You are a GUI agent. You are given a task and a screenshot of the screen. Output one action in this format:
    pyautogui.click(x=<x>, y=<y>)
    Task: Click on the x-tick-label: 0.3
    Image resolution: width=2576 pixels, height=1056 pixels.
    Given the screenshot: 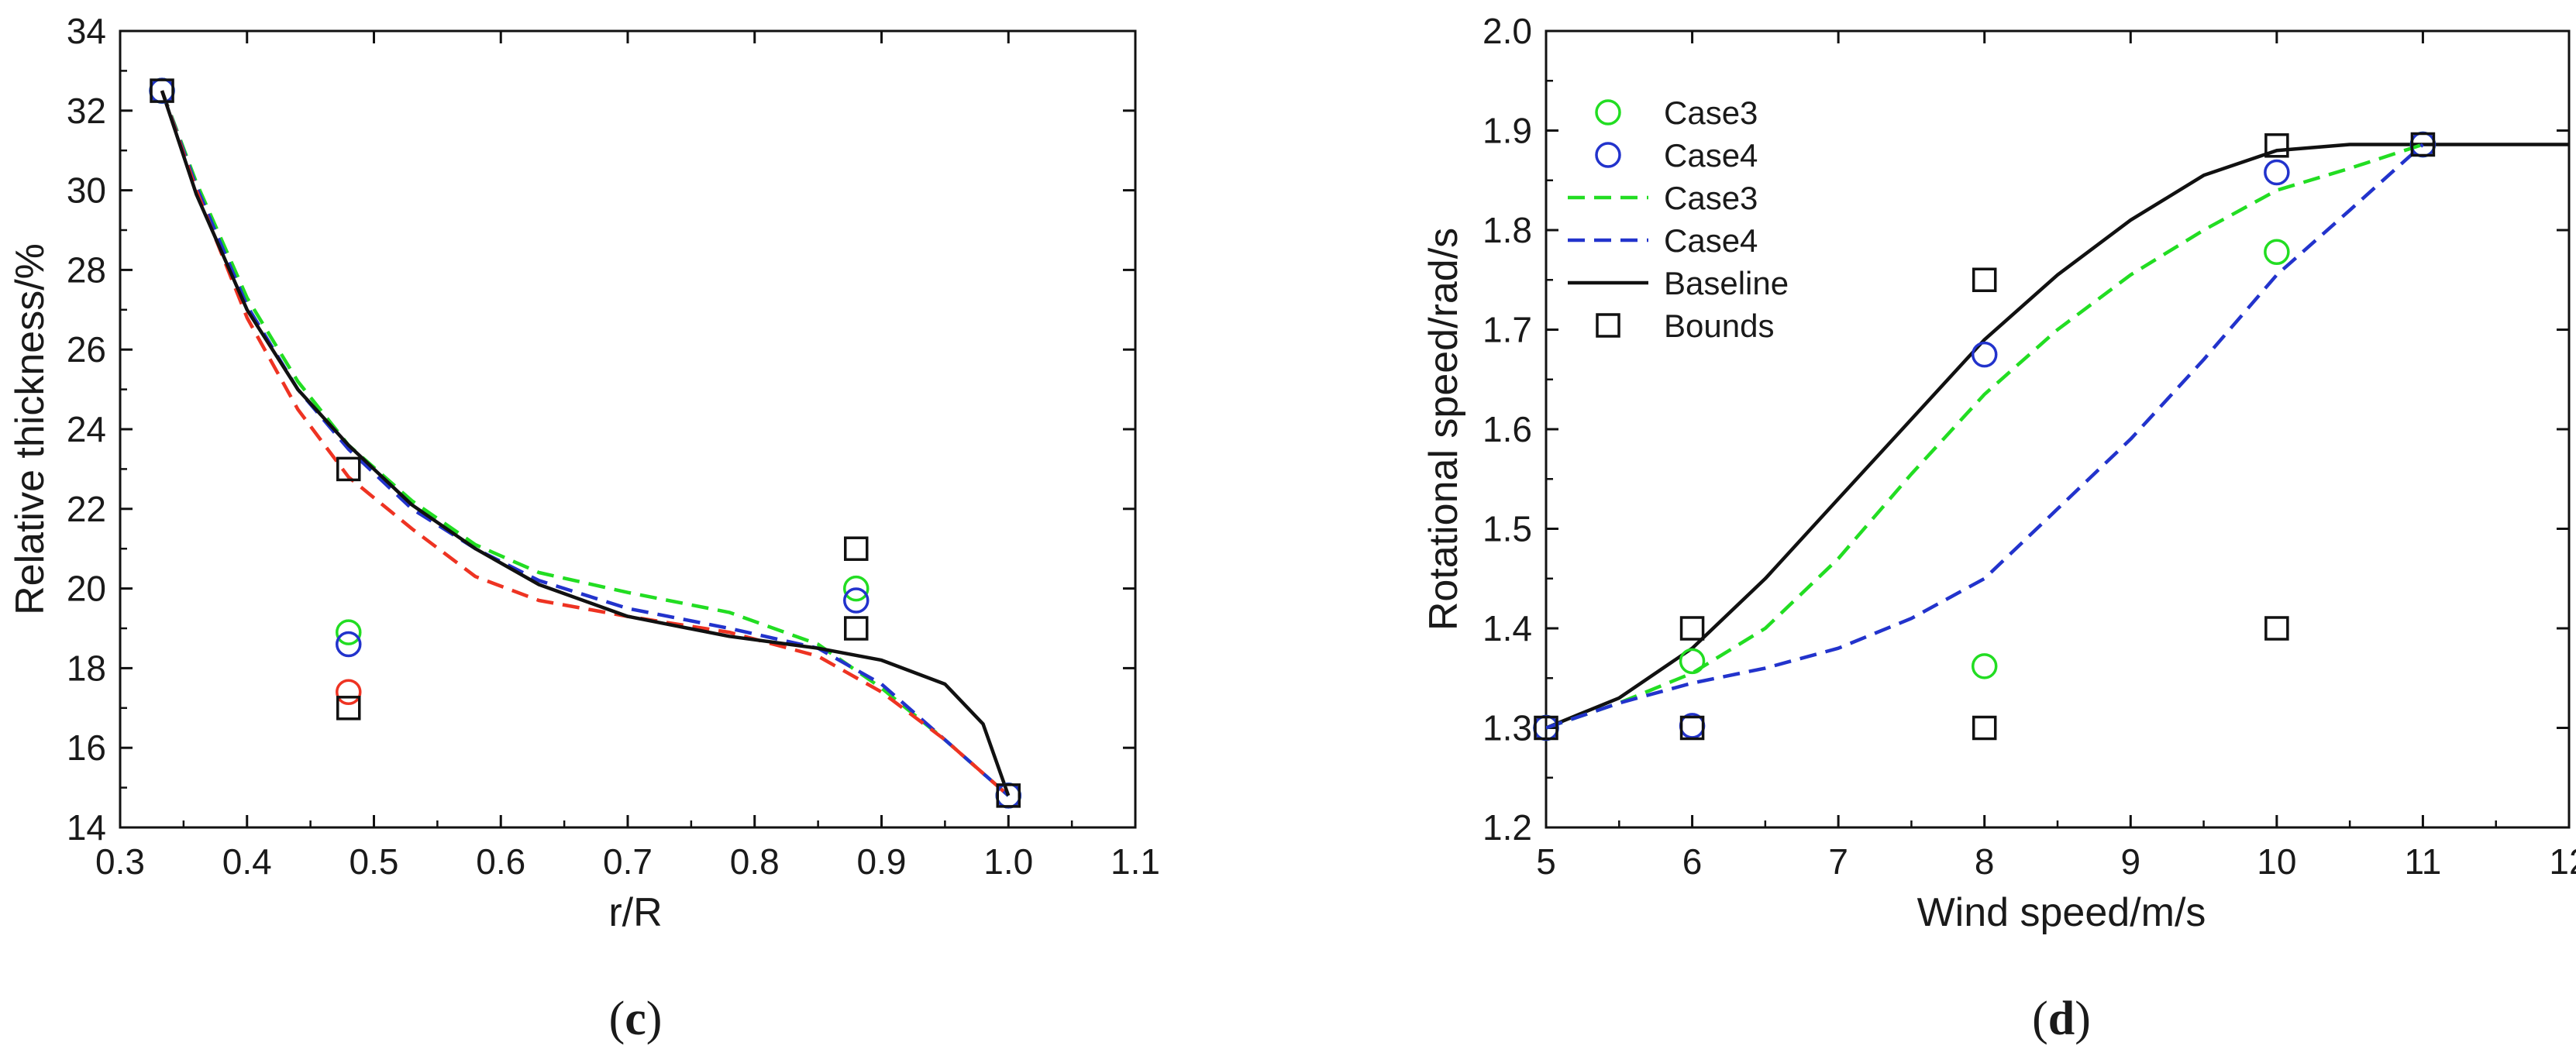 What is the action you would take?
    pyautogui.click(x=120, y=861)
    